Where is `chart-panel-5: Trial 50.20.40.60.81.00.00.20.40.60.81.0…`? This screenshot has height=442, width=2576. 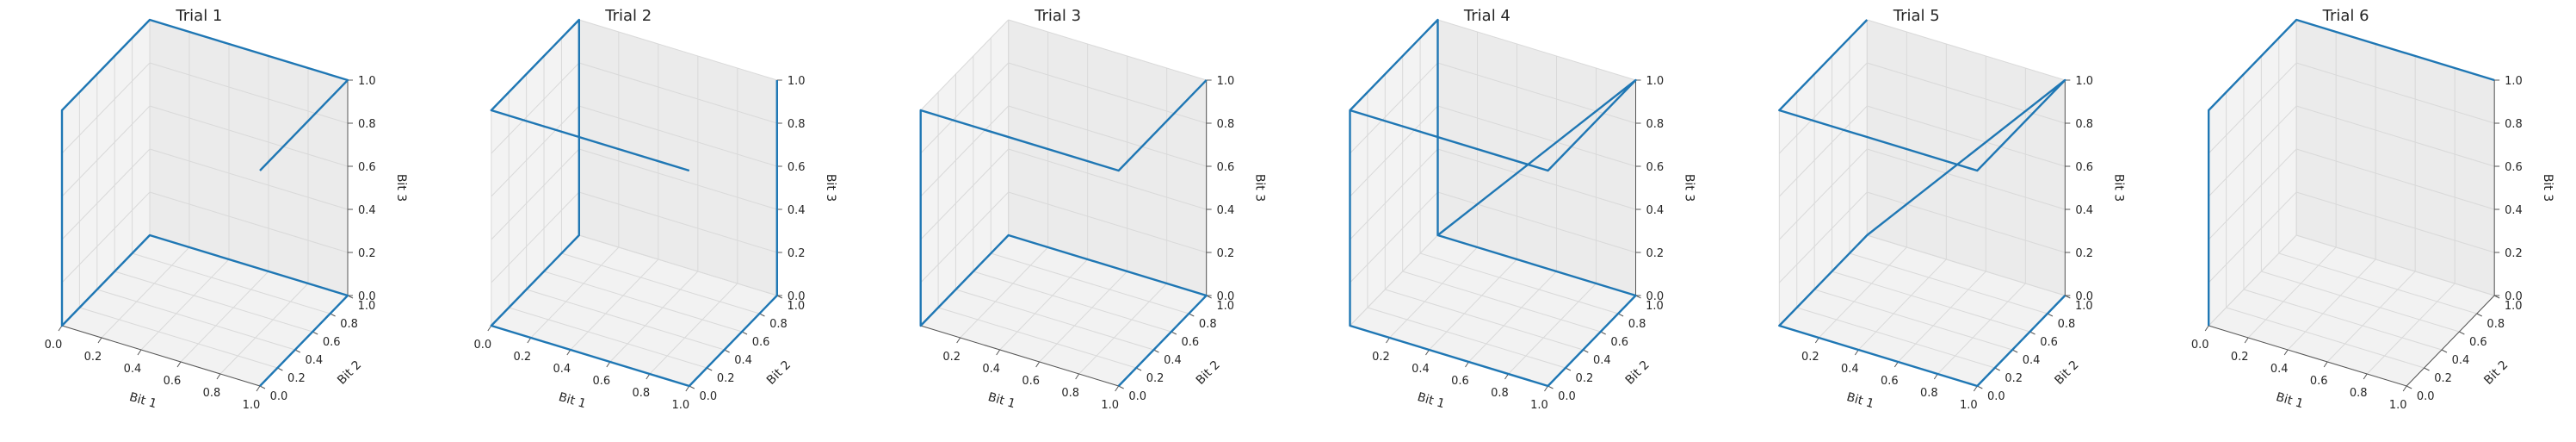
chart-panel-5: Trial 50.20.40.60.81.00.00.20.40.60.81.0… is located at coordinates (1951, 209).